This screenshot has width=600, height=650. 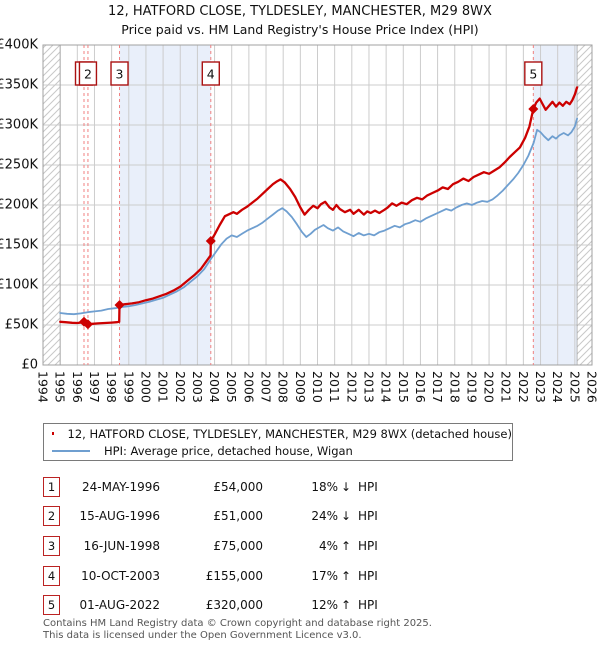 What do you see at coordinates (533, 74) in the screenshot?
I see `sale-badge-number: 5` at bounding box center [533, 74].